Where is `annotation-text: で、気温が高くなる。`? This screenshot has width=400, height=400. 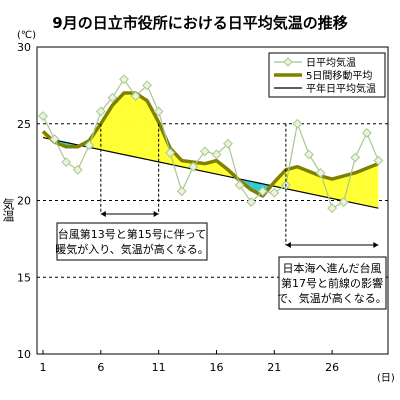 annotation-text: で、気温が高くなる。 is located at coordinates (332, 298).